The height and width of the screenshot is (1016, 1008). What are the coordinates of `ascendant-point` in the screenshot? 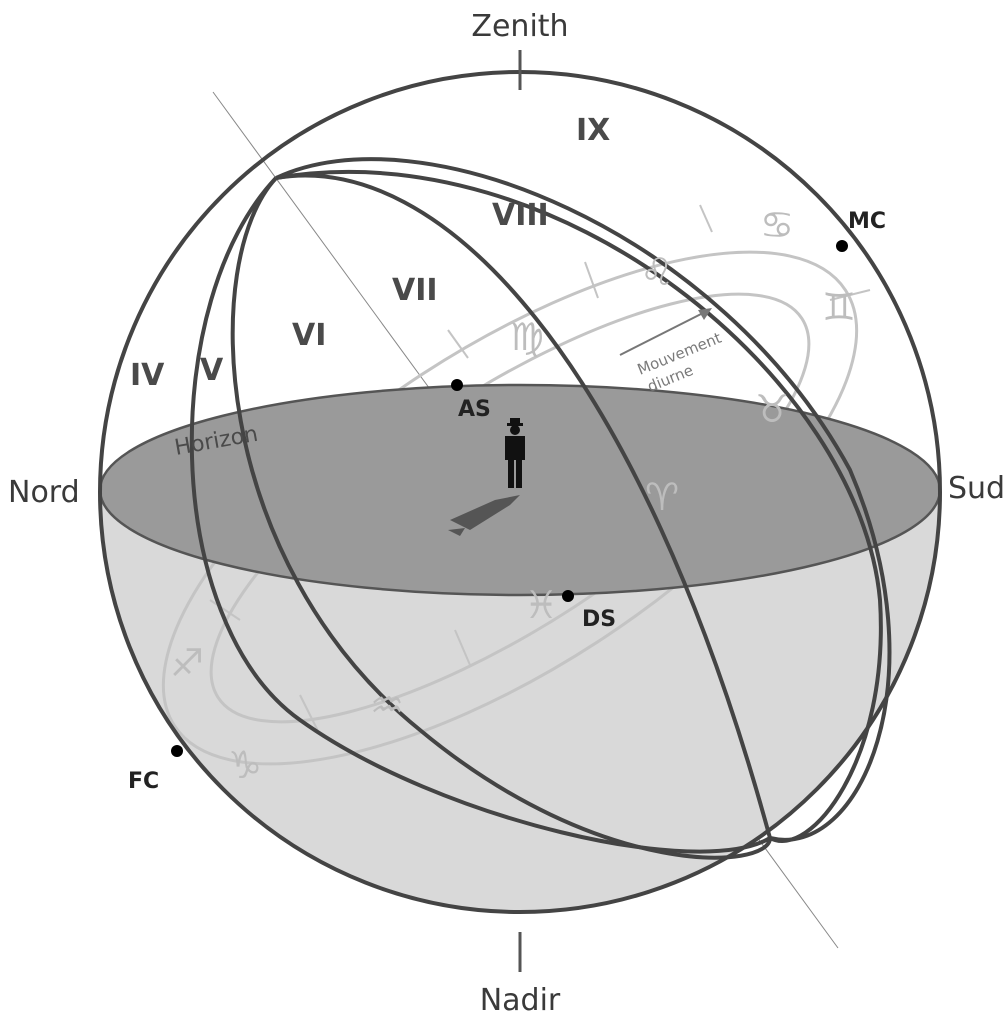 It's located at (457, 385).